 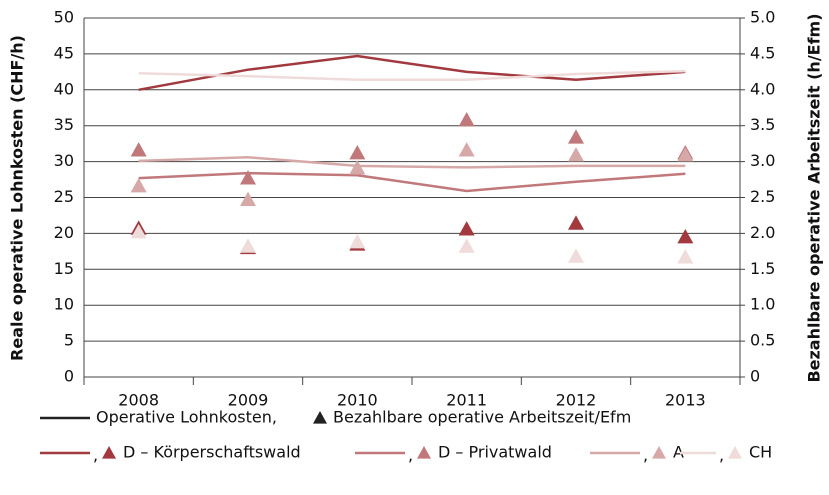 What do you see at coordinates (762, 340) in the screenshot?
I see `y2-tick-label: 0.5` at bounding box center [762, 340].